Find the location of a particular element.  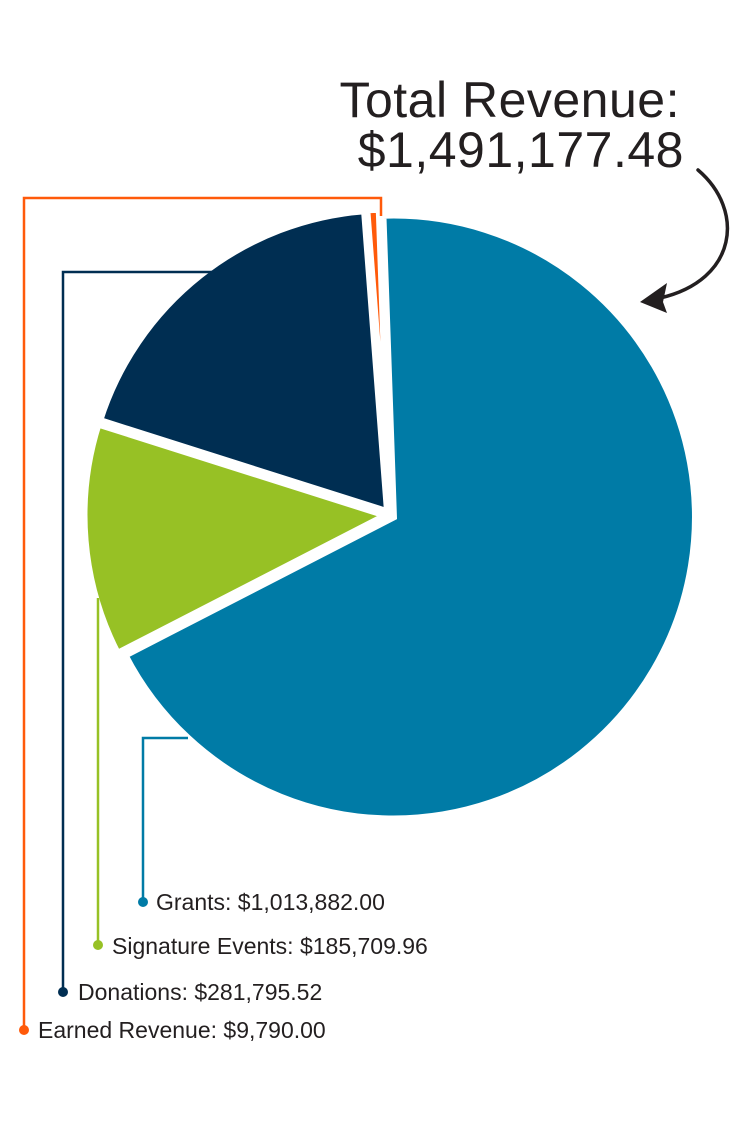

legend-dot-grants is located at coordinates (143, 902).